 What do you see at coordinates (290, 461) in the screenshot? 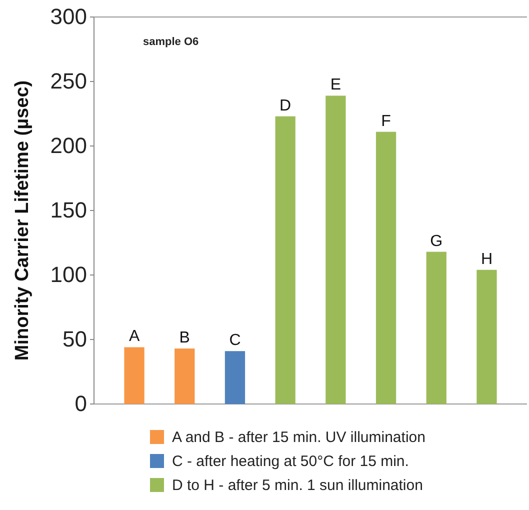
I see `legend-label: C - after heating at 50°C for 15 min.` at bounding box center [290, 461].